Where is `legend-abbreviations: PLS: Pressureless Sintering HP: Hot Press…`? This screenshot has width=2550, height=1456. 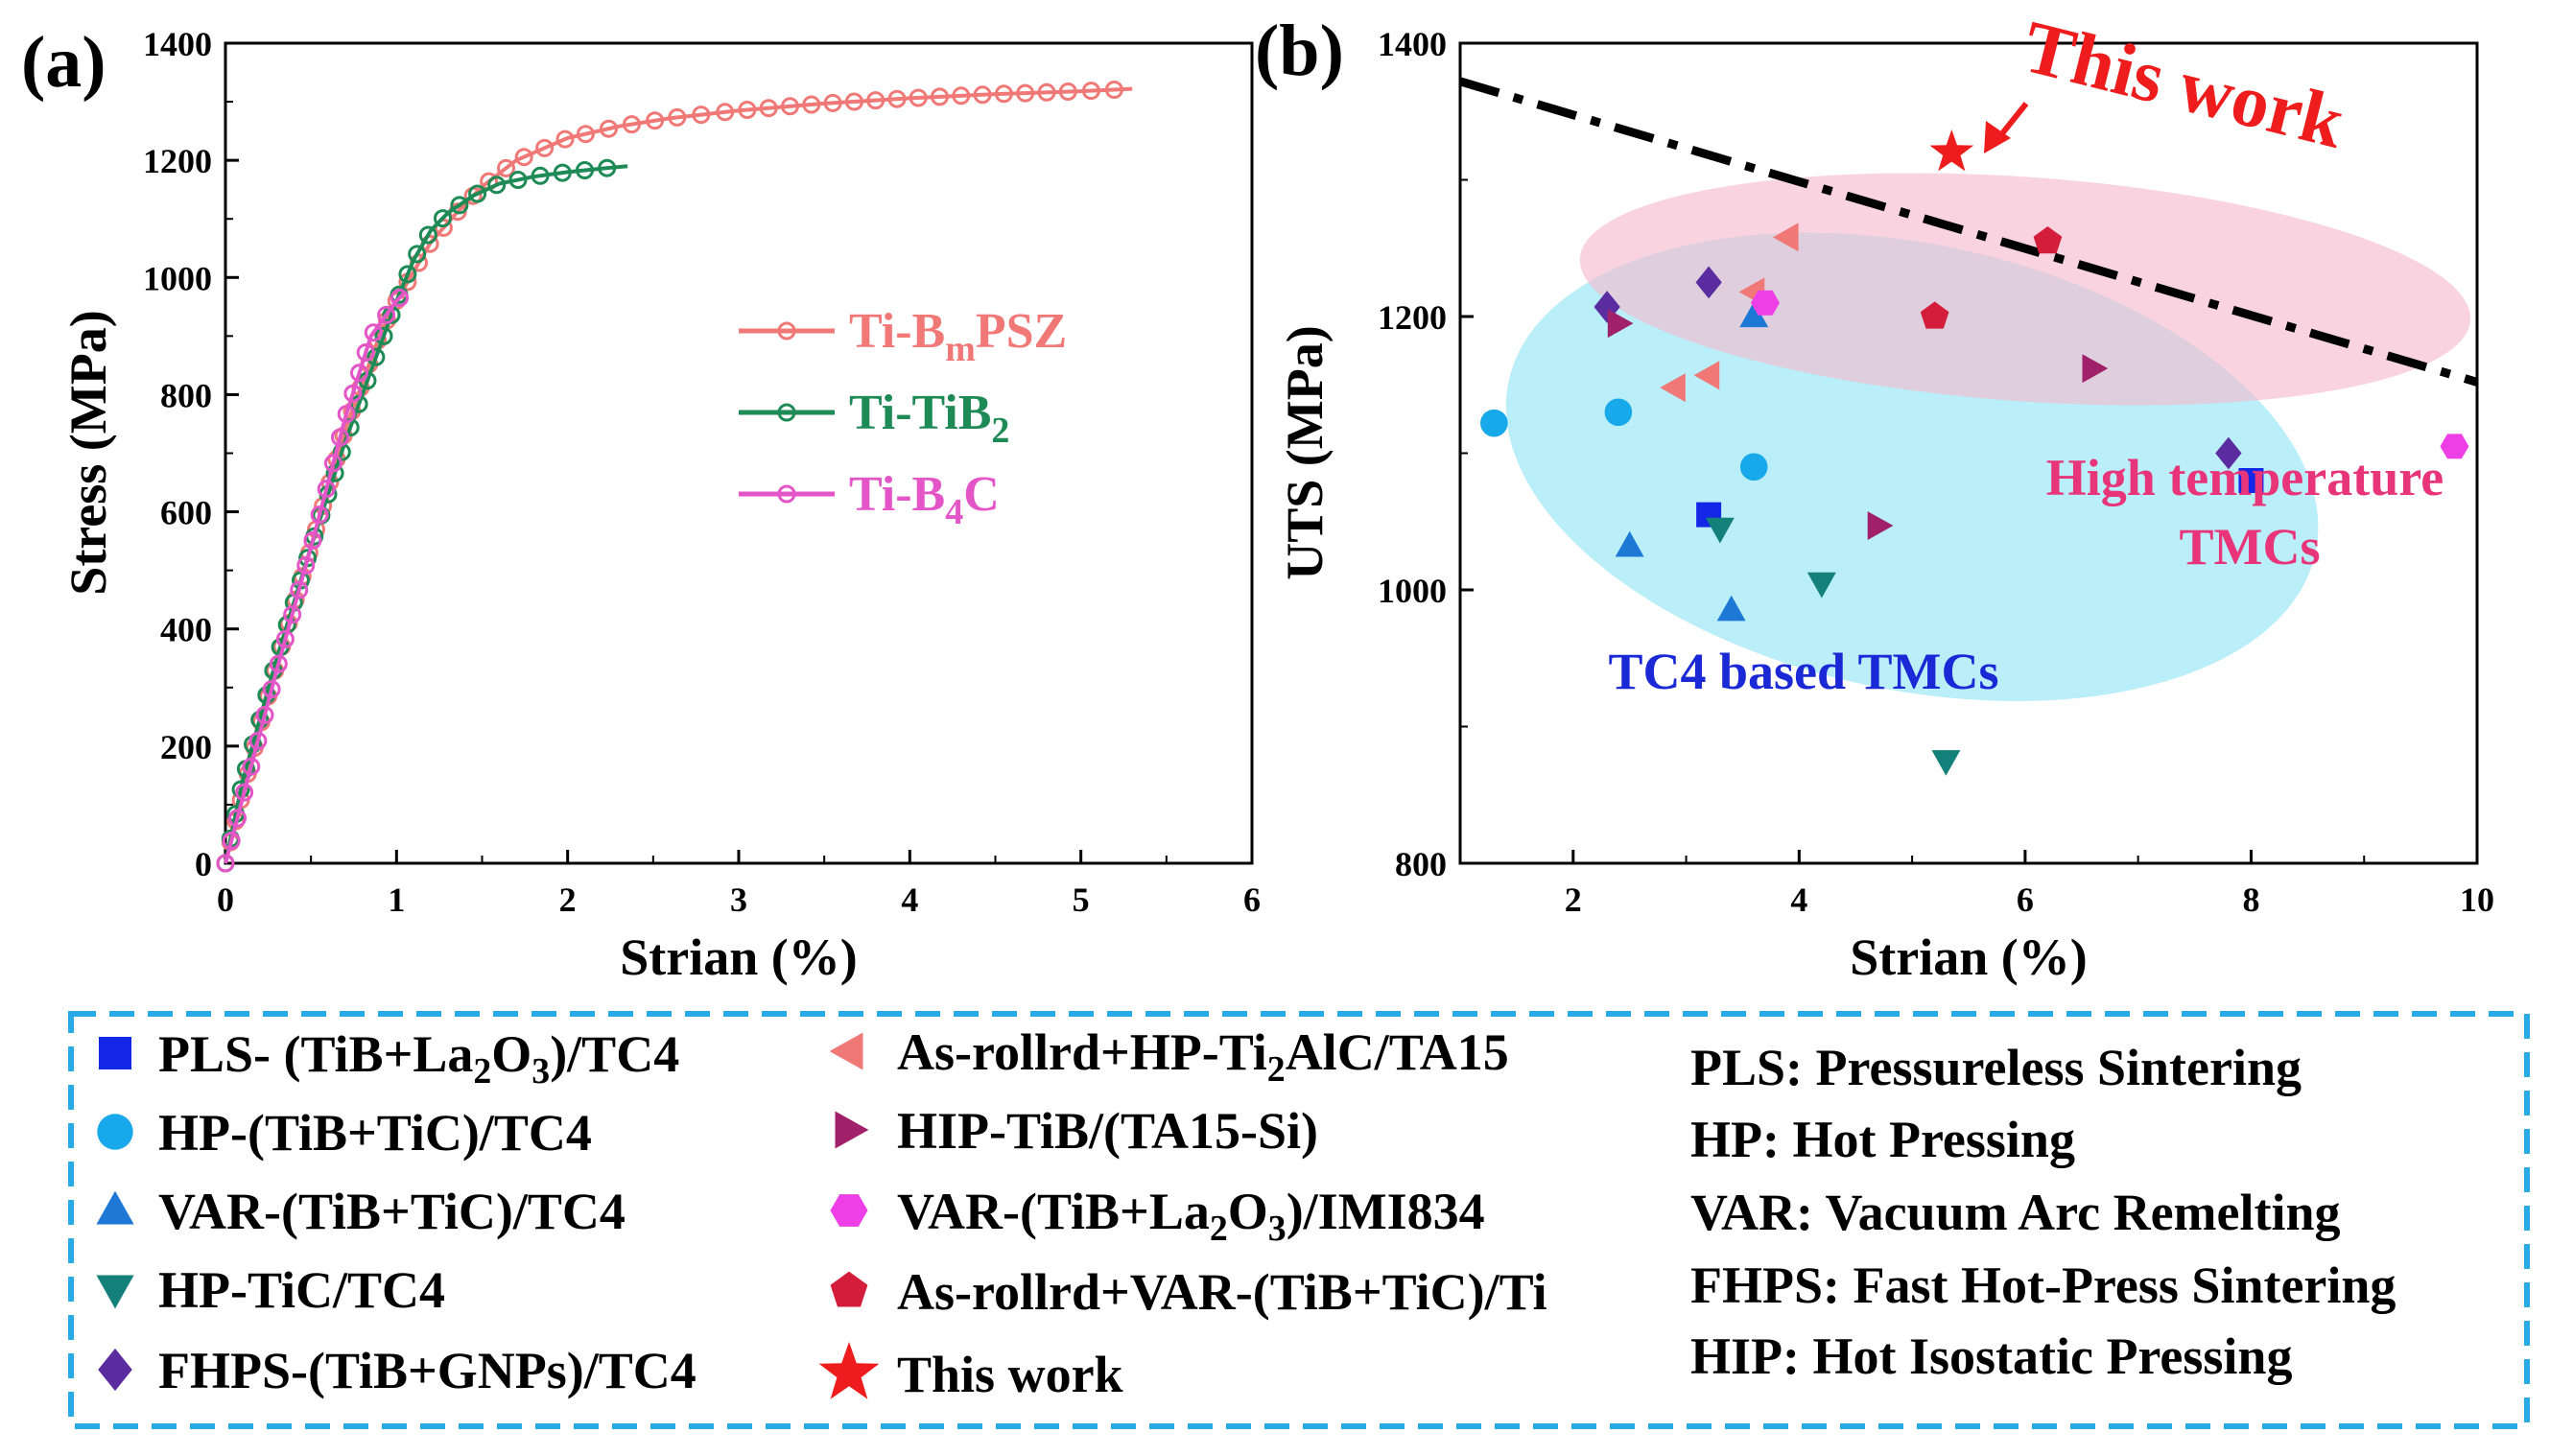 legend-abbreviations: PLS: Pressureless Sintering HP: Hot Press… is located at coordinates (2043, 1212).